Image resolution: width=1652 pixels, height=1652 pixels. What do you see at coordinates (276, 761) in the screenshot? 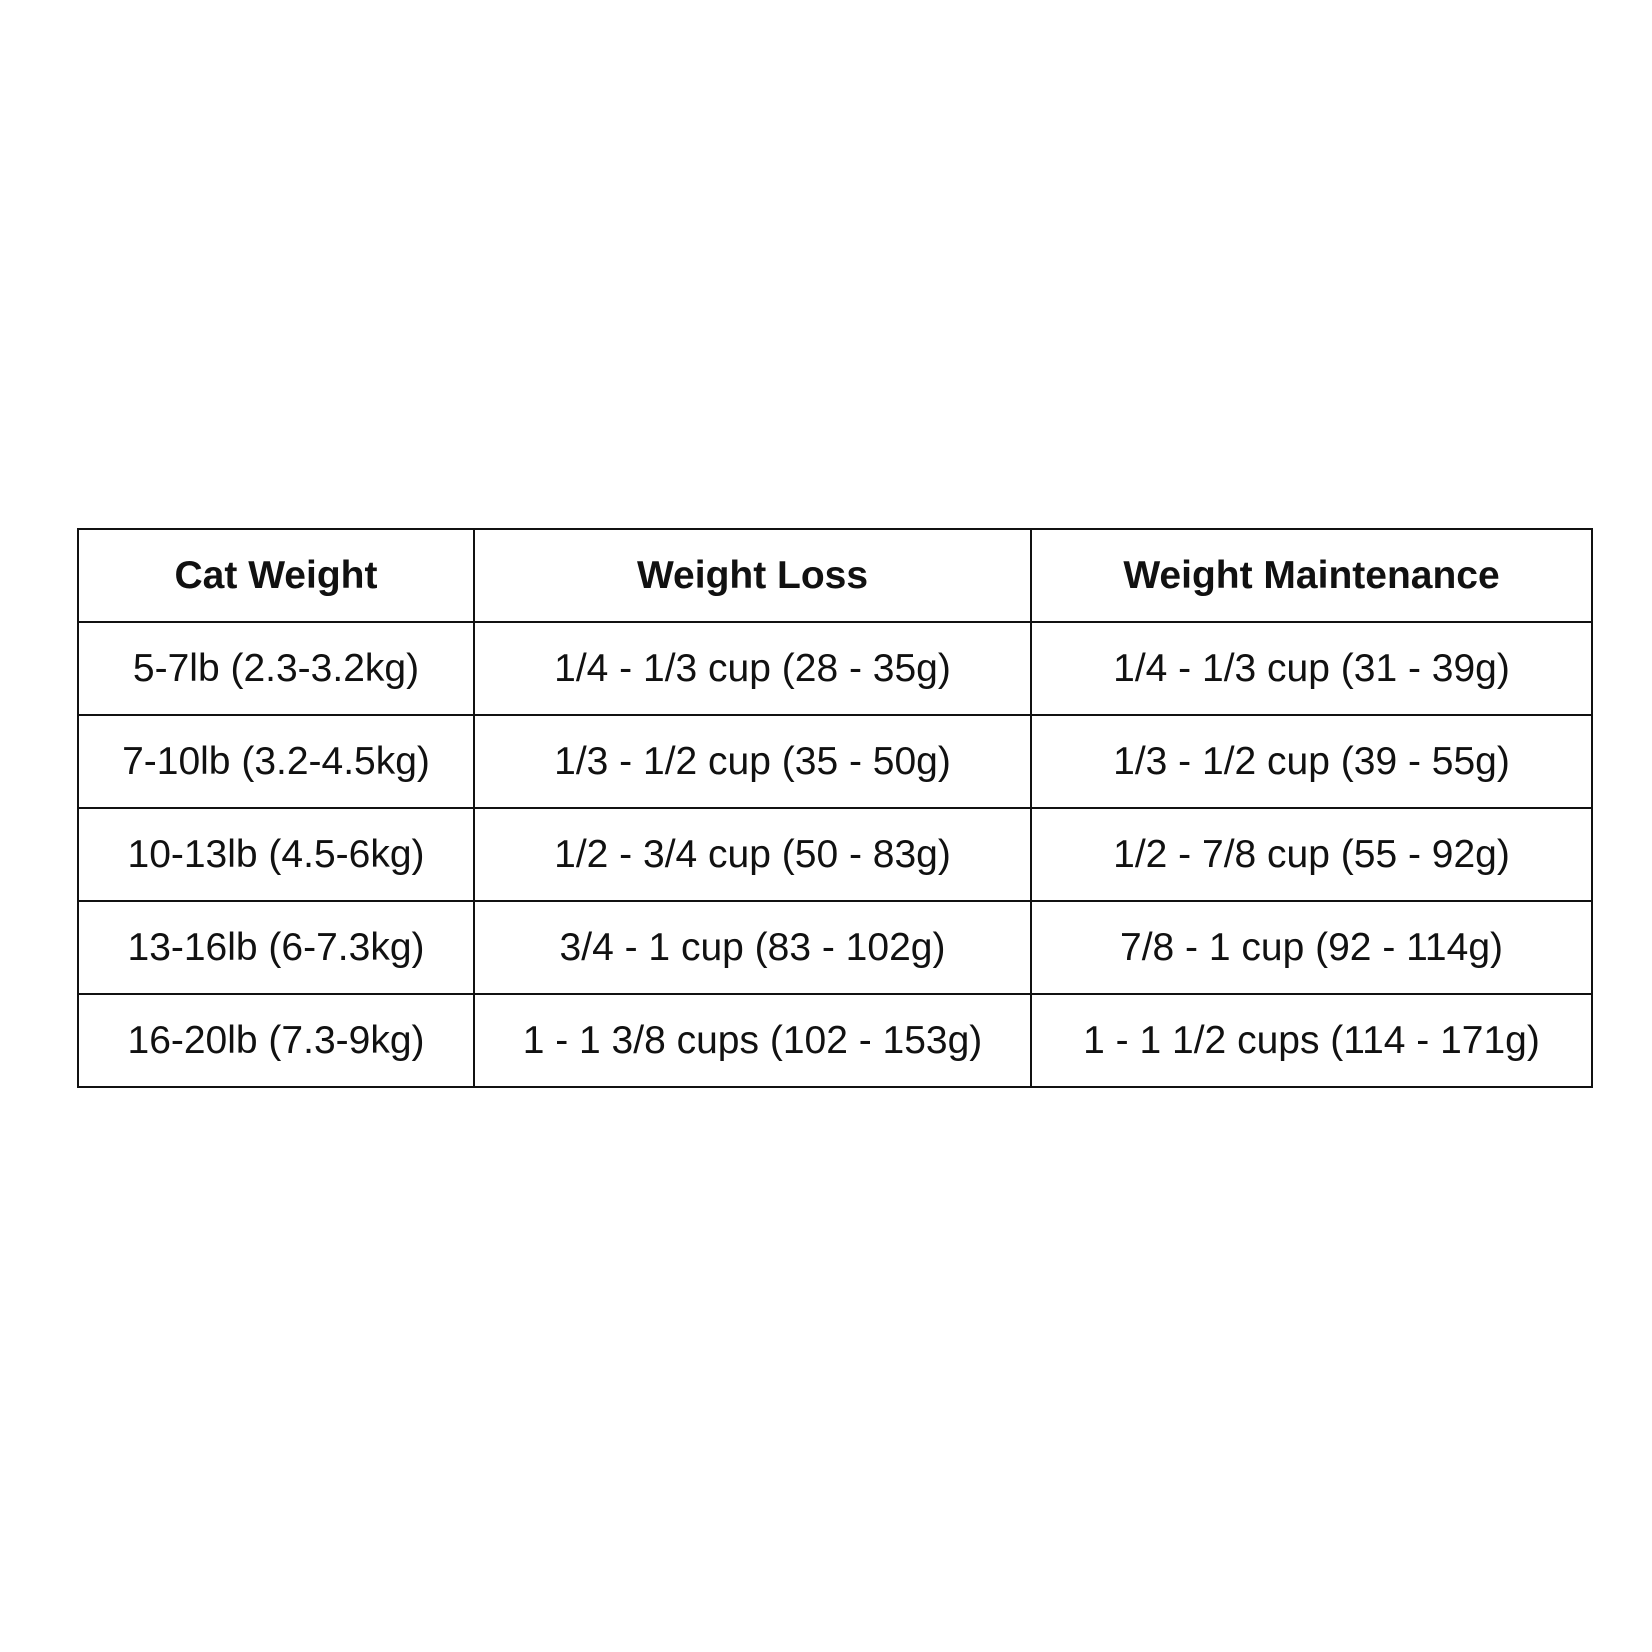
I see `cell-cat-weight: 7-10lb (3.2-4.5kg)` at bounding box center [276, 761].